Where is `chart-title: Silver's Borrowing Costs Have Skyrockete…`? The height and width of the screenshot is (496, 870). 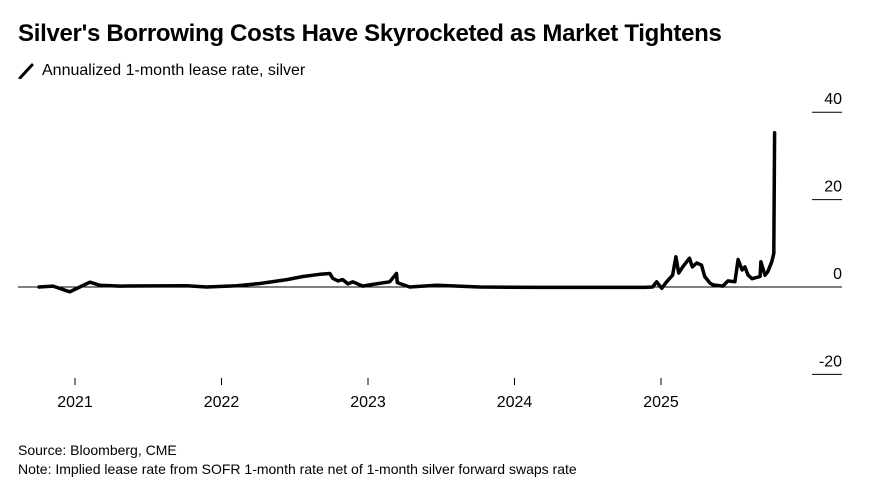 chart-title: Silver's Borrowing Costs Have Skyrockete… is located at coordinates (370, 33).